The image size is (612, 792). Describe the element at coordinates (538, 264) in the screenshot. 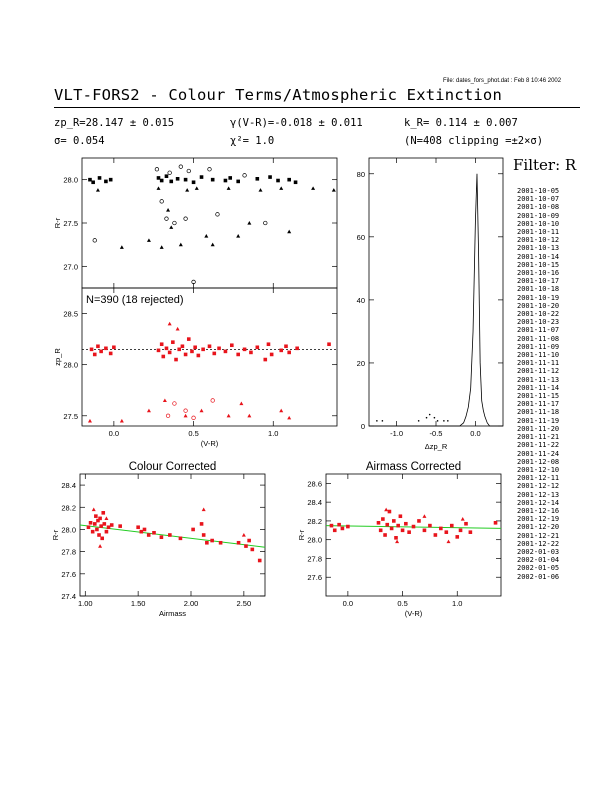

I see `date-item: 2001-10-15` at that location.